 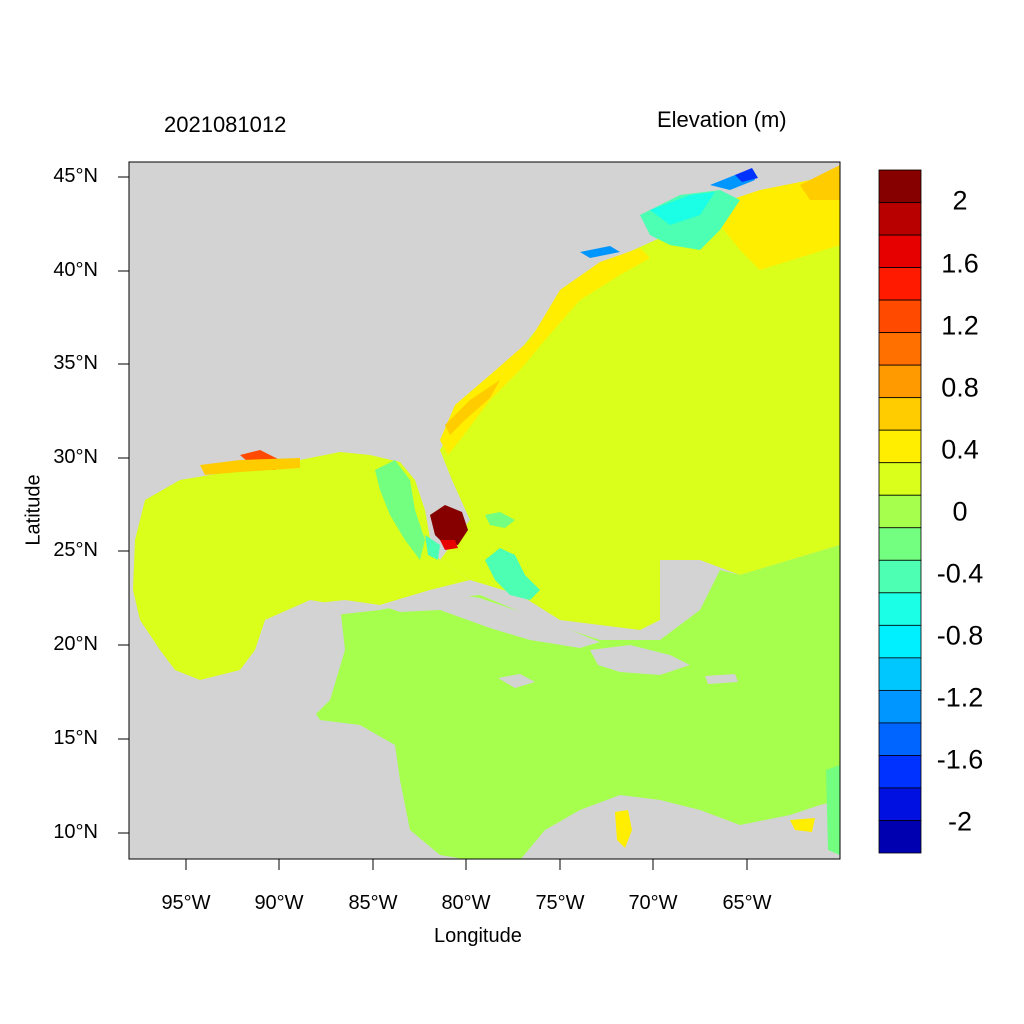 I want to click on puerto-rico, so click(x=721, y=679).